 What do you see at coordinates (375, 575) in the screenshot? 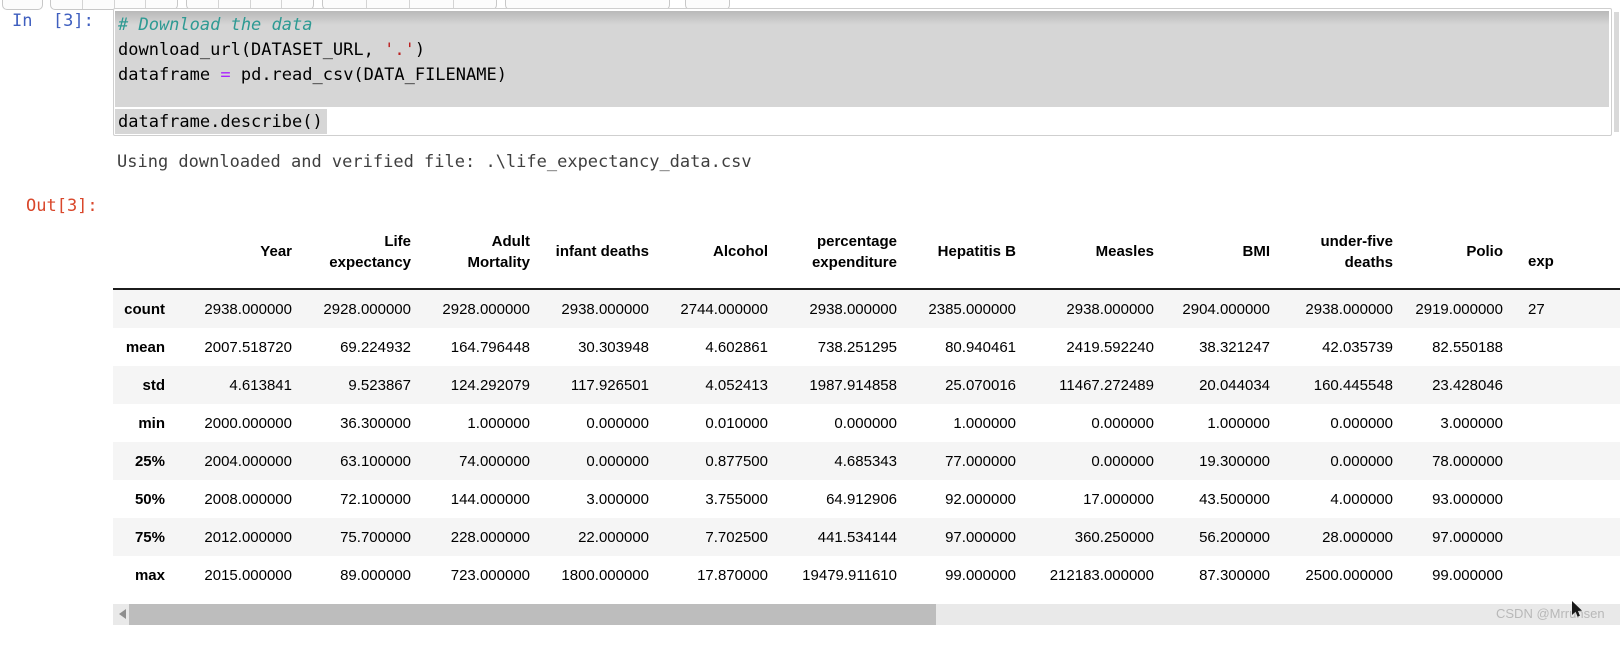
I see `table-cell: 89.000000` at bounding box center [375, 575].